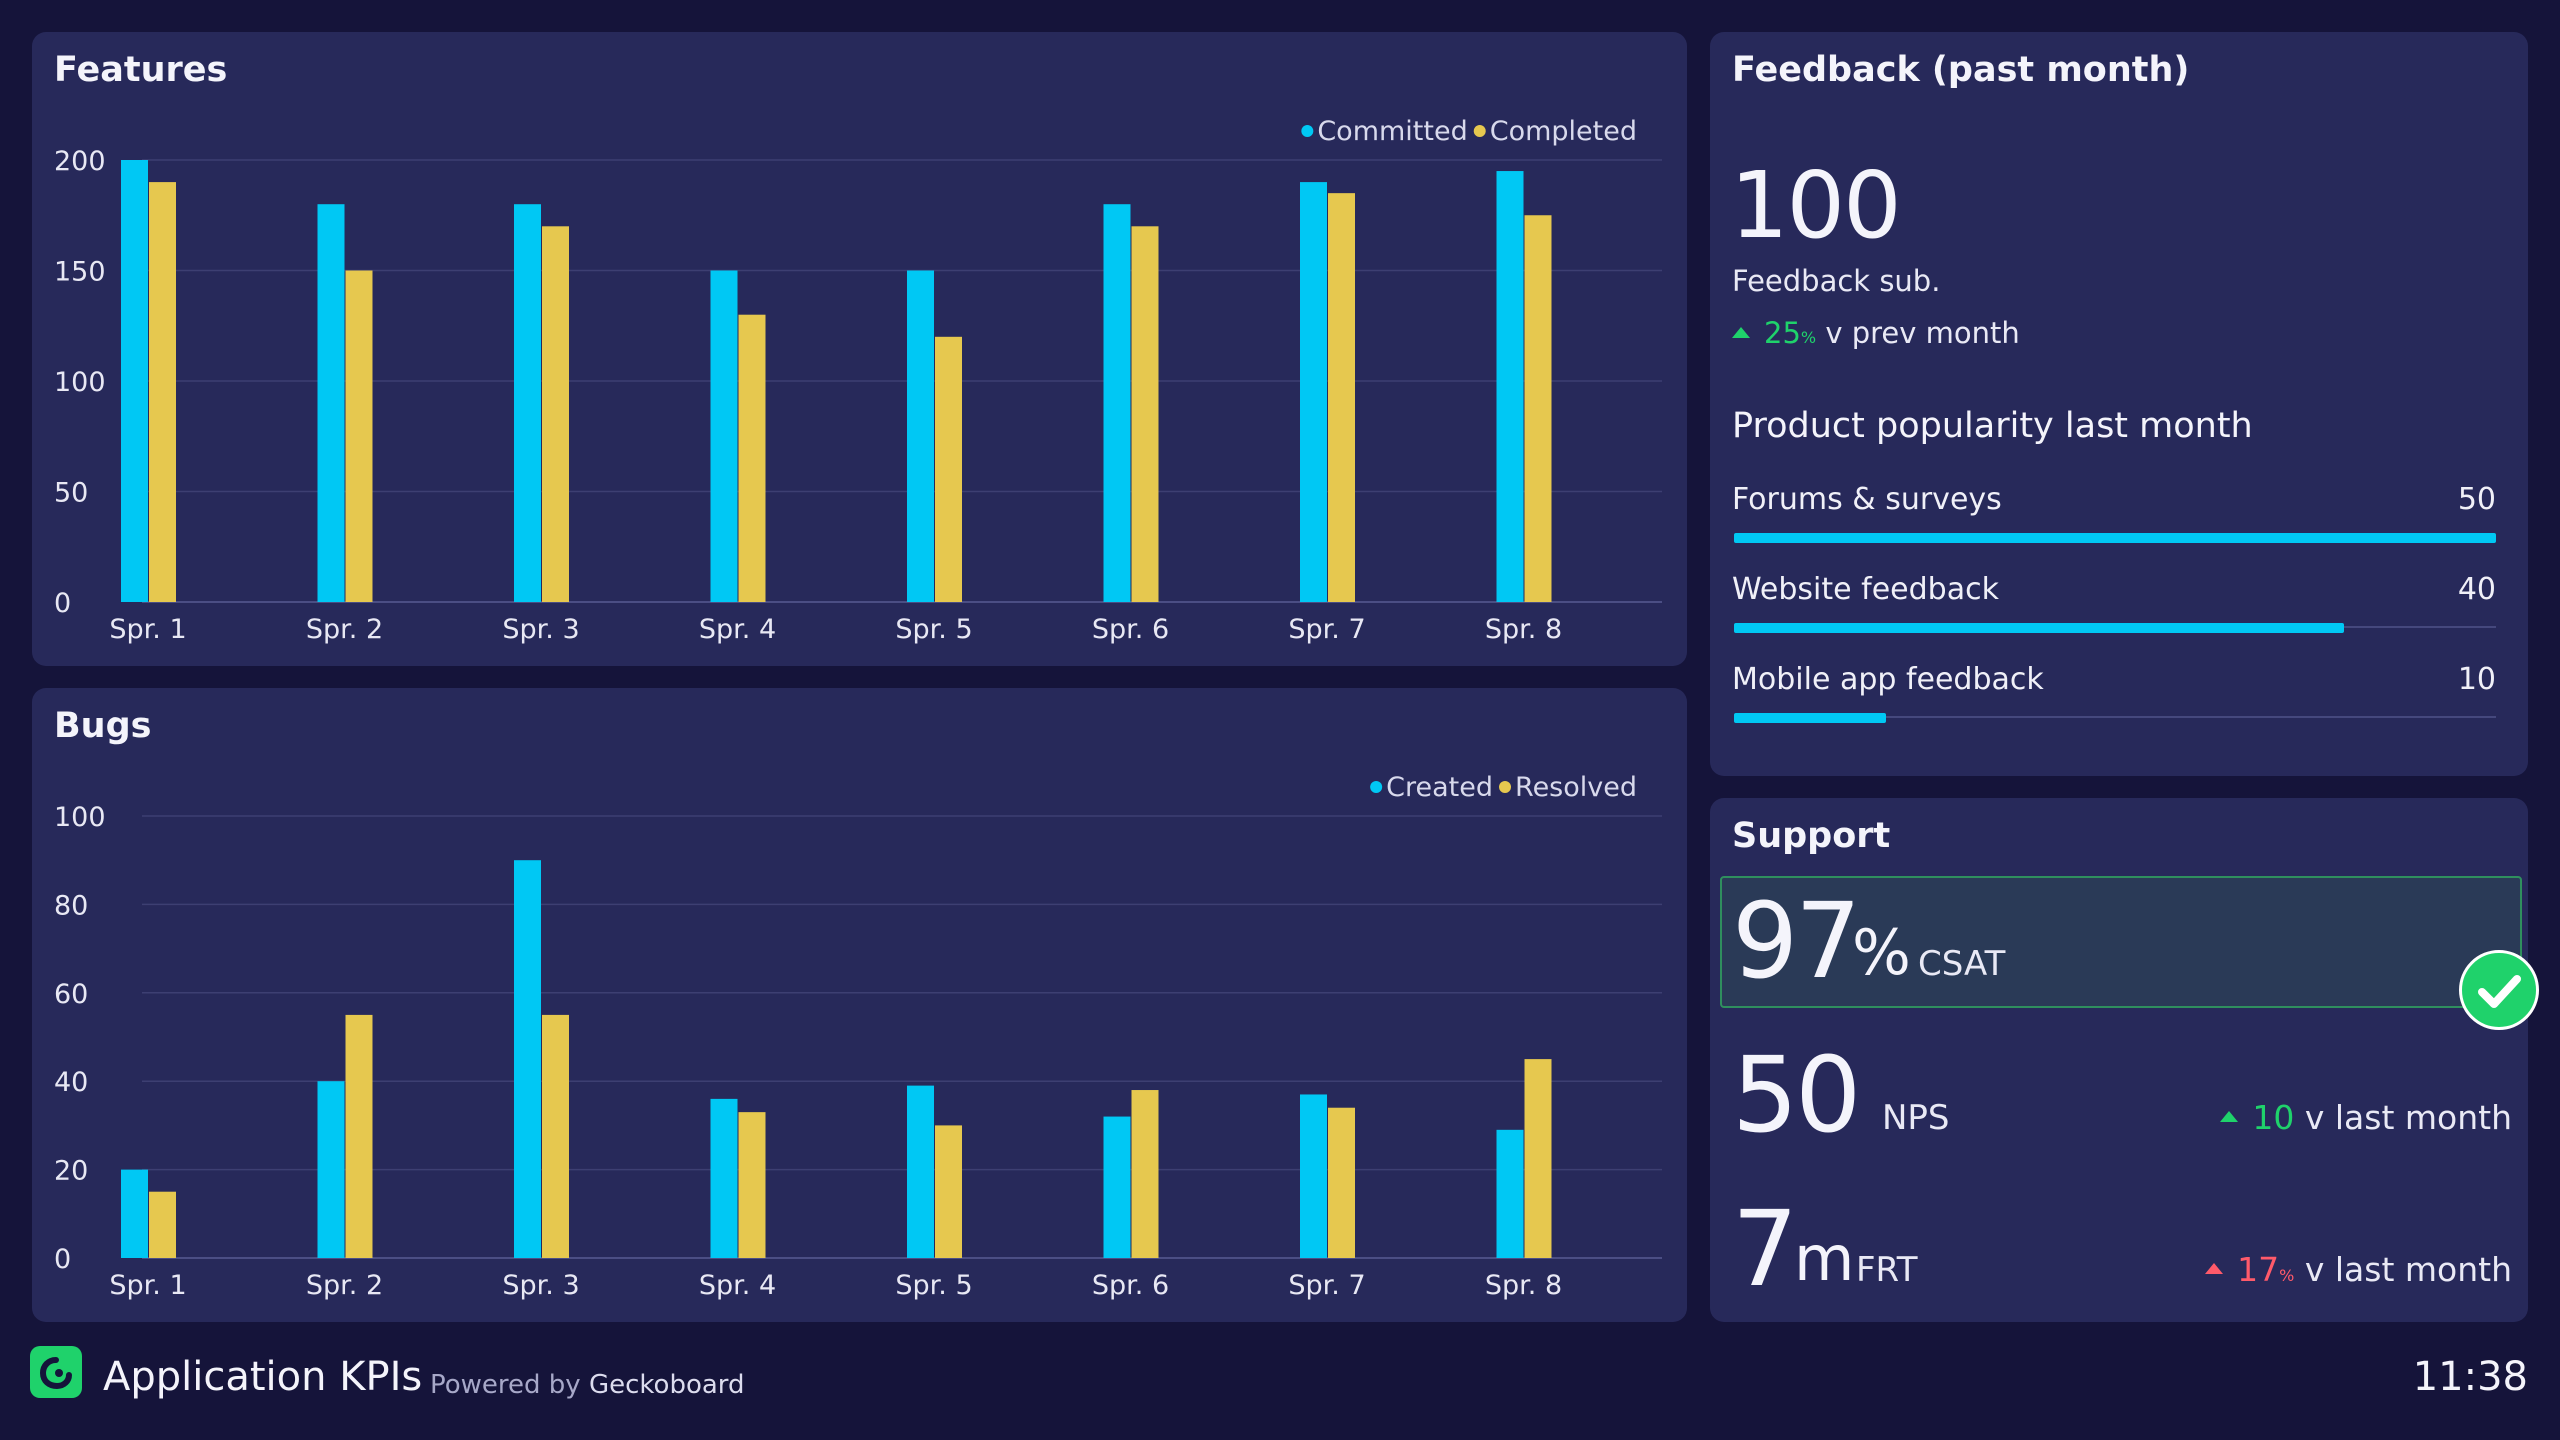 This screenshot has width=2560, height=1440. Describe the element at coordinates (80, 161) in the screenshot. I see `features-y-tick: 200` at that location.